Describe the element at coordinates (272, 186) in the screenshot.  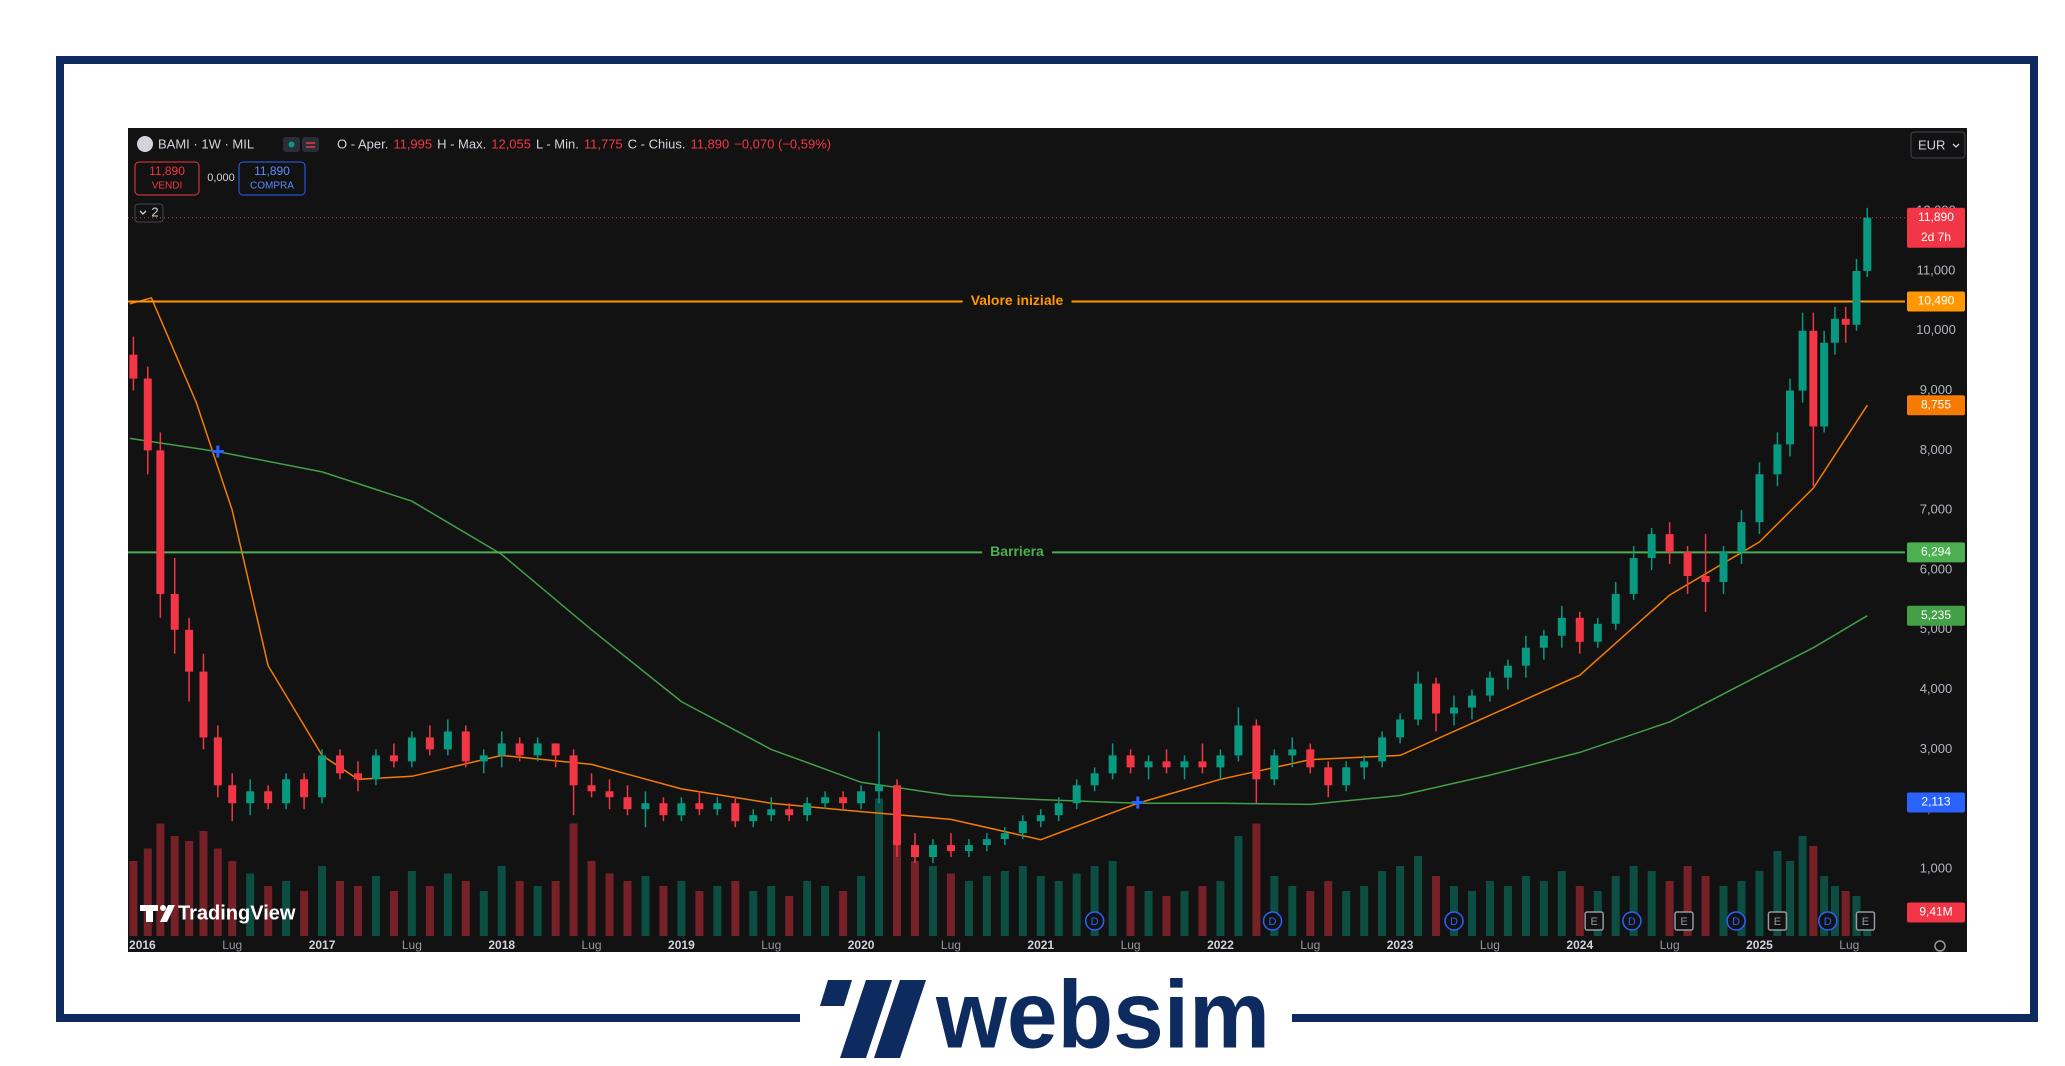
I see `buy-label: COMPRA` at that location.